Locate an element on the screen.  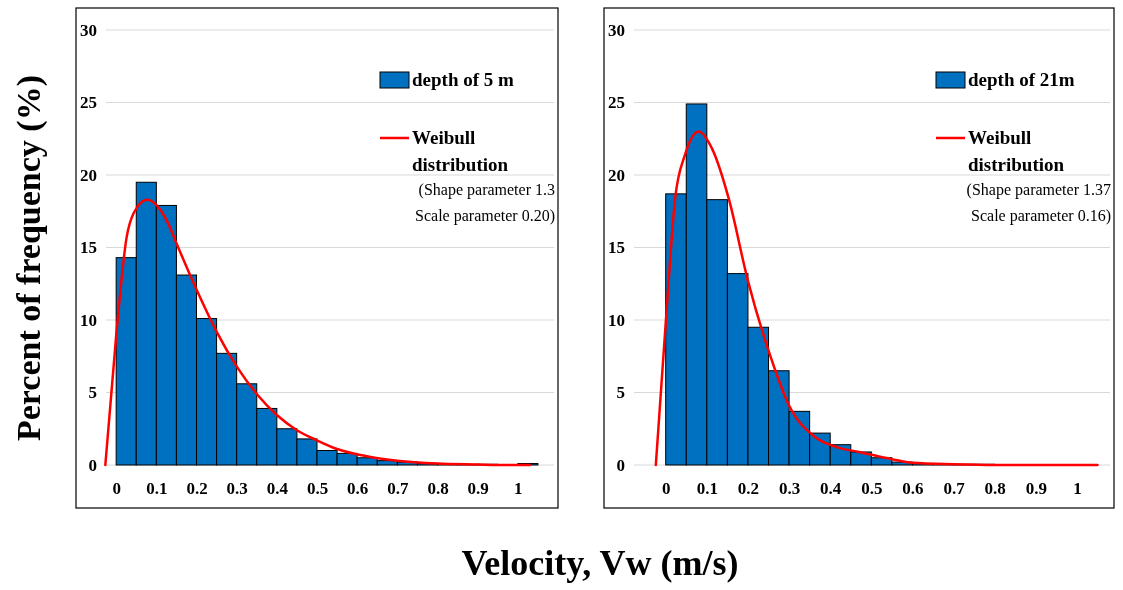
x-axis-title: Velocity, Vw (m/s) is located at coordinates (600, 563).